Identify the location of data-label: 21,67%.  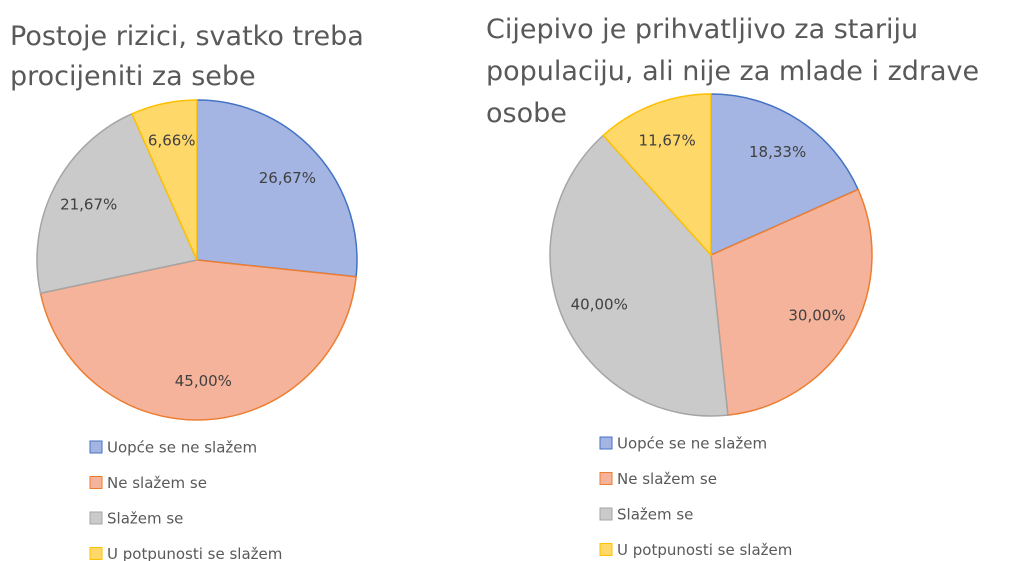
(88, 204).